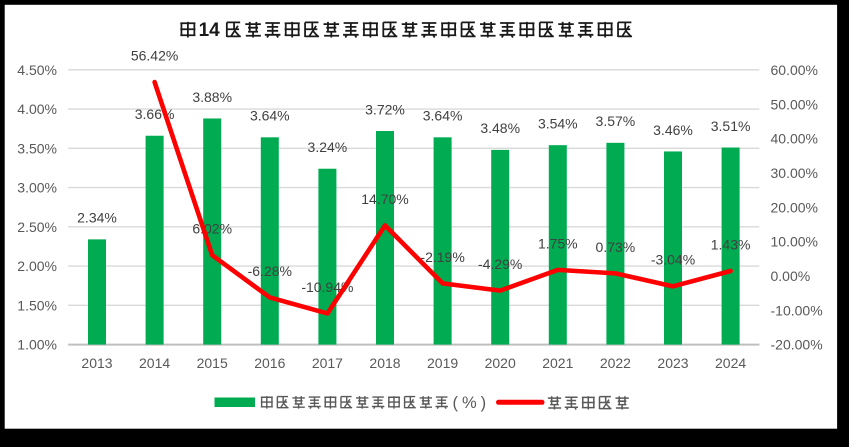 The height and width of the screenshot is (447, 849). What do you see at coordinates (557, 363) in the screenshot?
I see `svg-text: 2021` at bounding box center [557, 363].